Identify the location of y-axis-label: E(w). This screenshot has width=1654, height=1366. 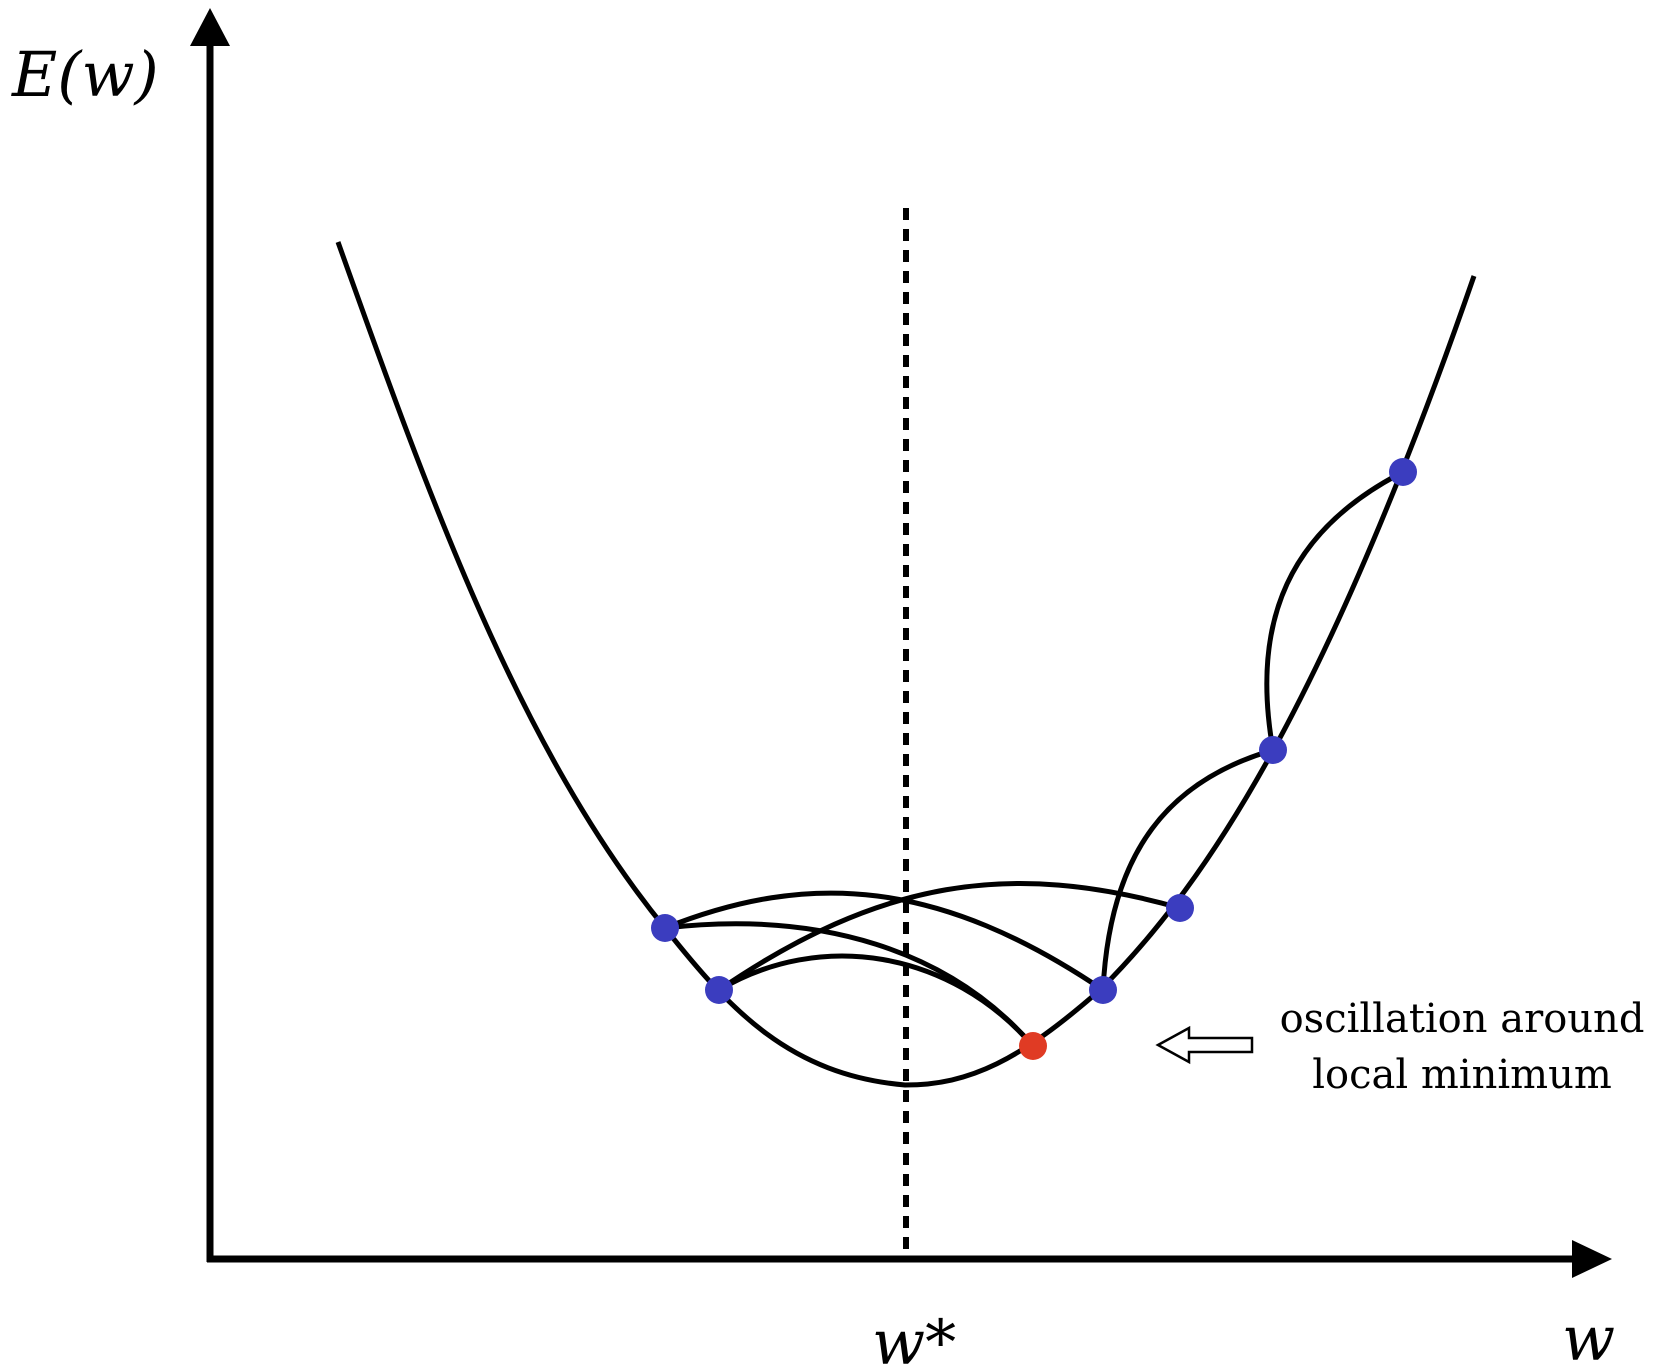
(85, 74).